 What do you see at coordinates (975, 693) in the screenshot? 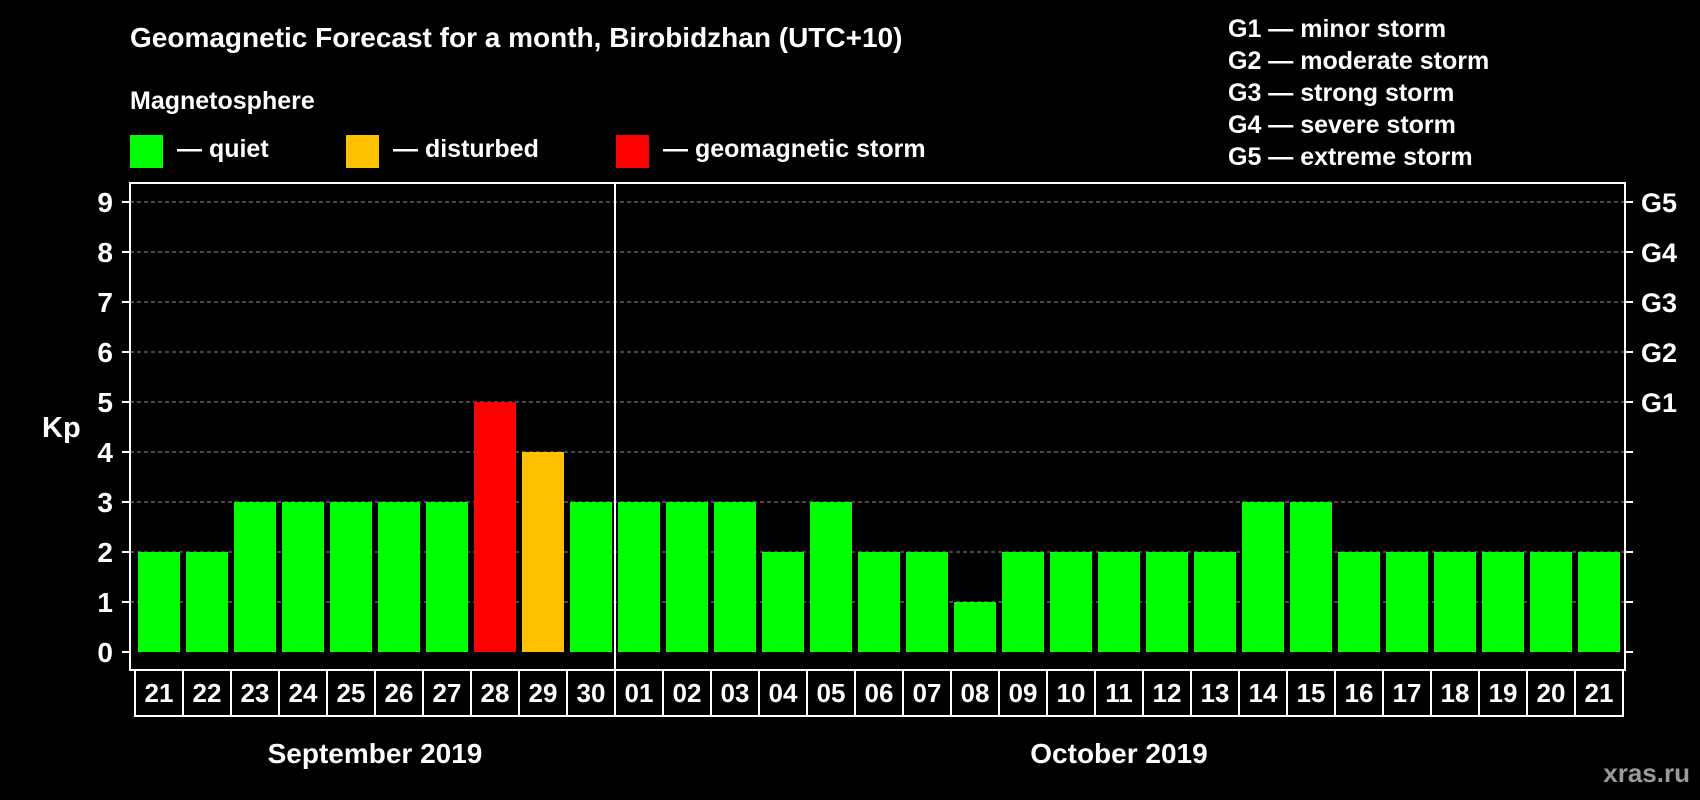
I see `date-label-17: 08` at bounding box center [975, 693].